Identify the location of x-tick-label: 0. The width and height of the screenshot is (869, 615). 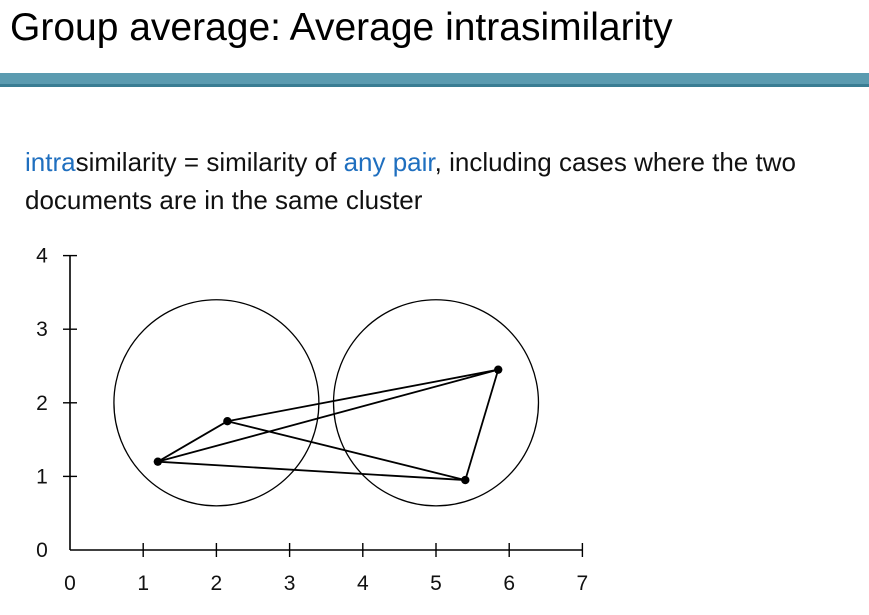
(70, 583).